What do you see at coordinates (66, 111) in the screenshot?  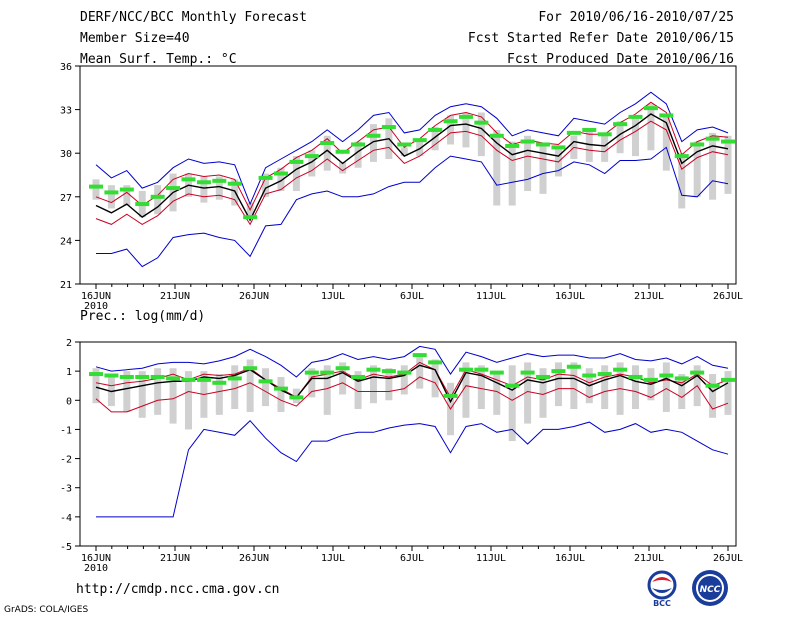 I see `temp-ytick-label: 33` at bounding box center [66, 111].